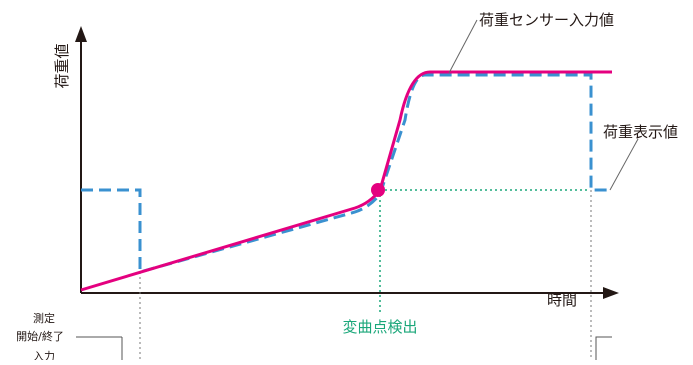 The image size is (693, 365). Describe the element at coordinates (40, 336) in the screenshot. I see `measure-label-line2: 開始/終了` at that location.